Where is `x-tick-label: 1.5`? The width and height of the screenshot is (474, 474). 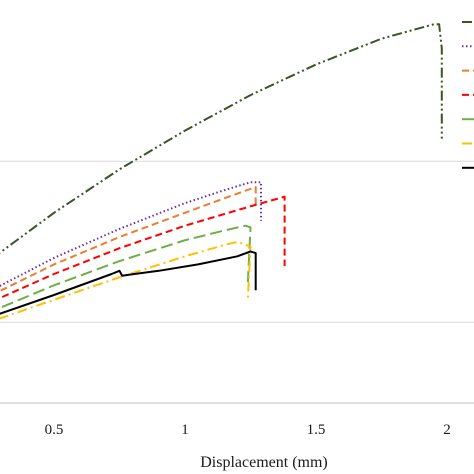 x-tick-label: 1.5 is located at coordinates (316, 430).